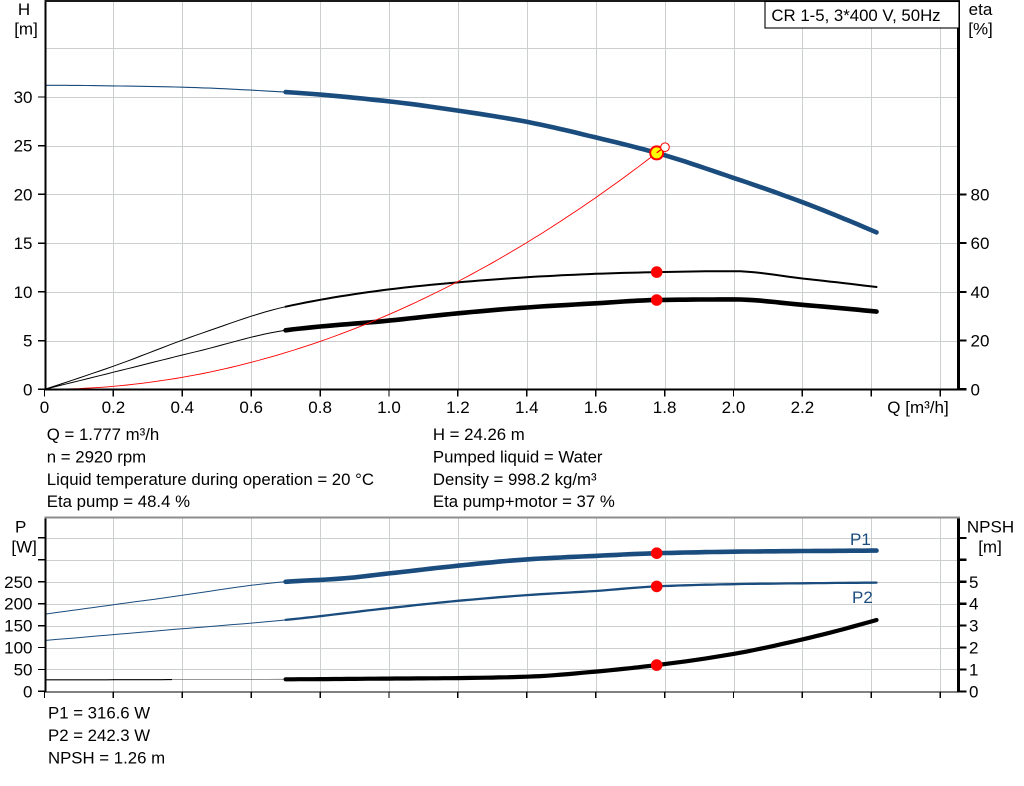  Describe the element at coordinates (973, 669) in the screenshot. I see `svg-text: 1` at that location.